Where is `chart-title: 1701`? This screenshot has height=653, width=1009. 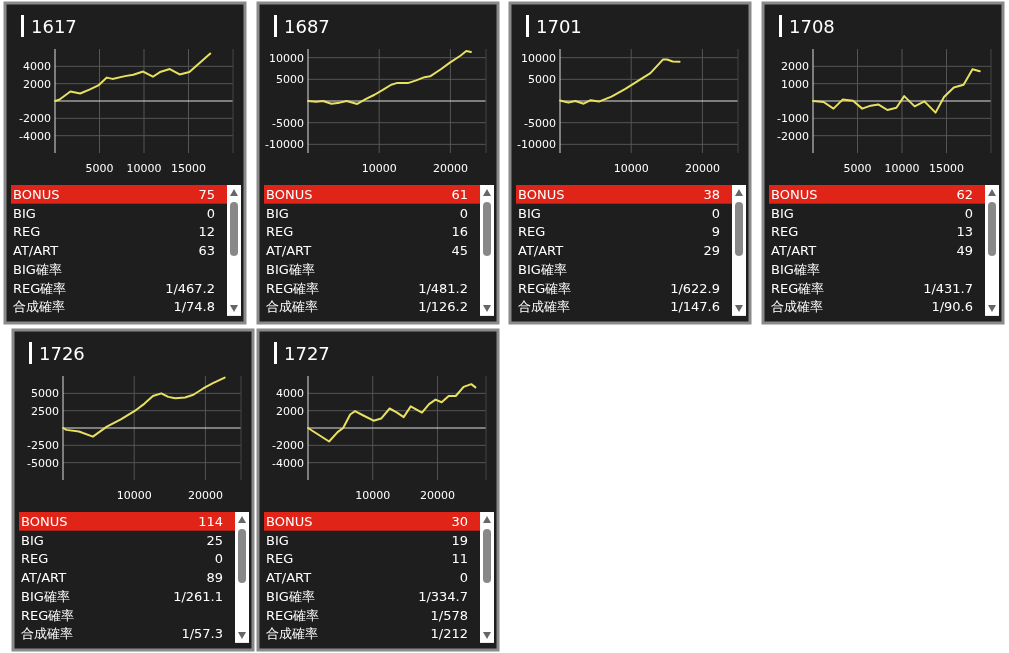 chart-title: 1701 is located at coordinates (559, 26).